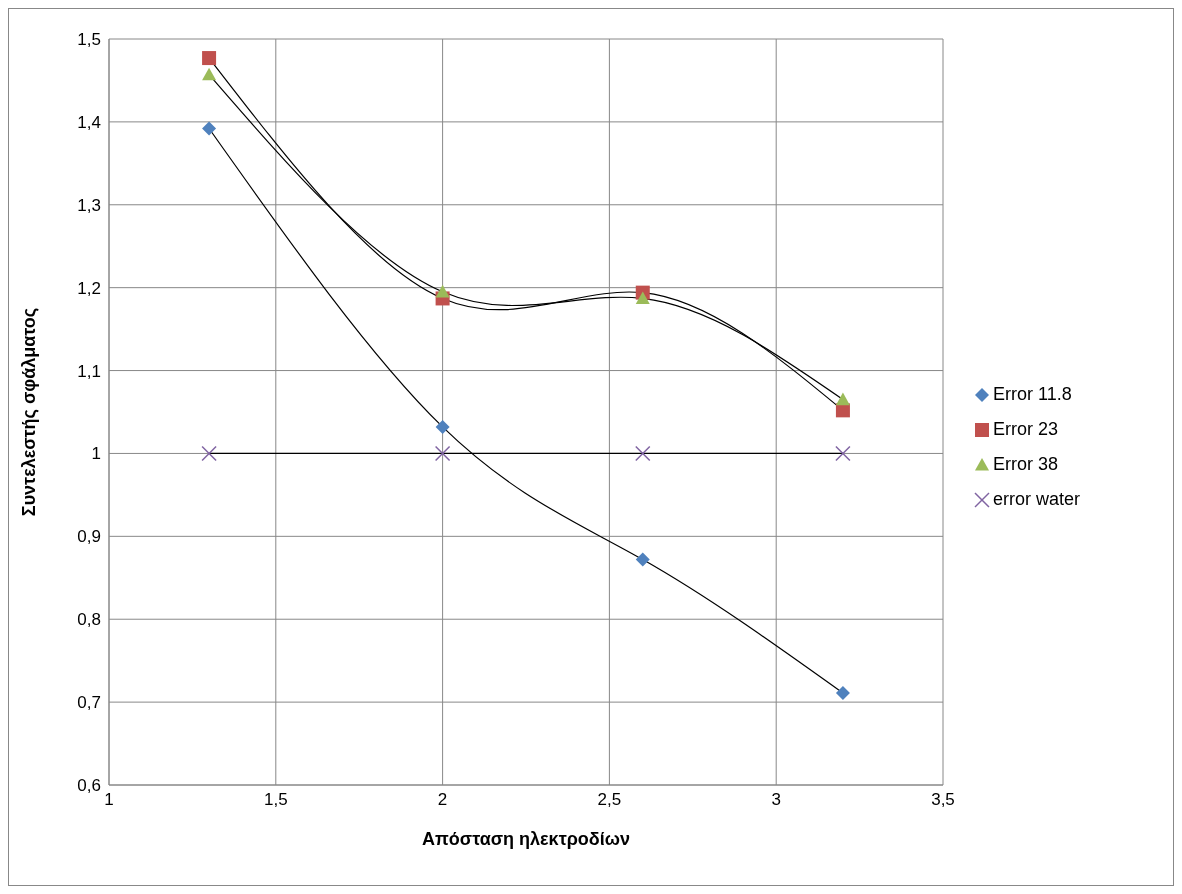  What do you see at coordinates (442, 800) in the screenshot?
I see `x-tick-label: 2` at bounding box center [442, 800].